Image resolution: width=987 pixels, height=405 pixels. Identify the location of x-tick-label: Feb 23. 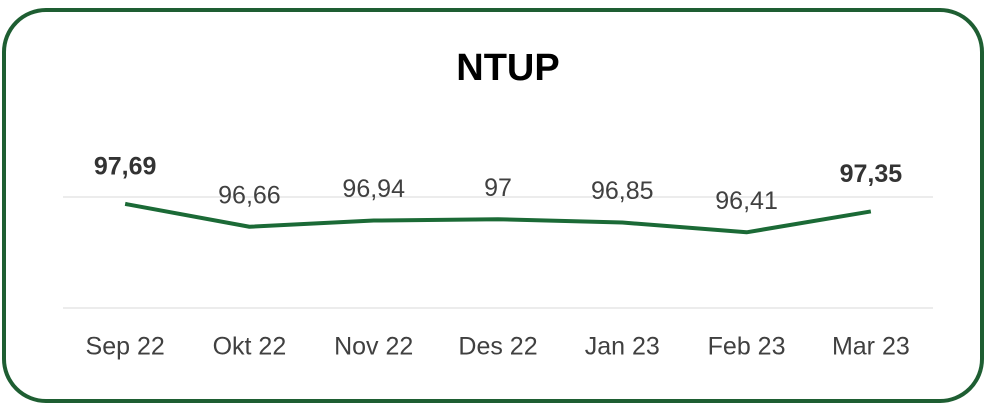
(747, 347).